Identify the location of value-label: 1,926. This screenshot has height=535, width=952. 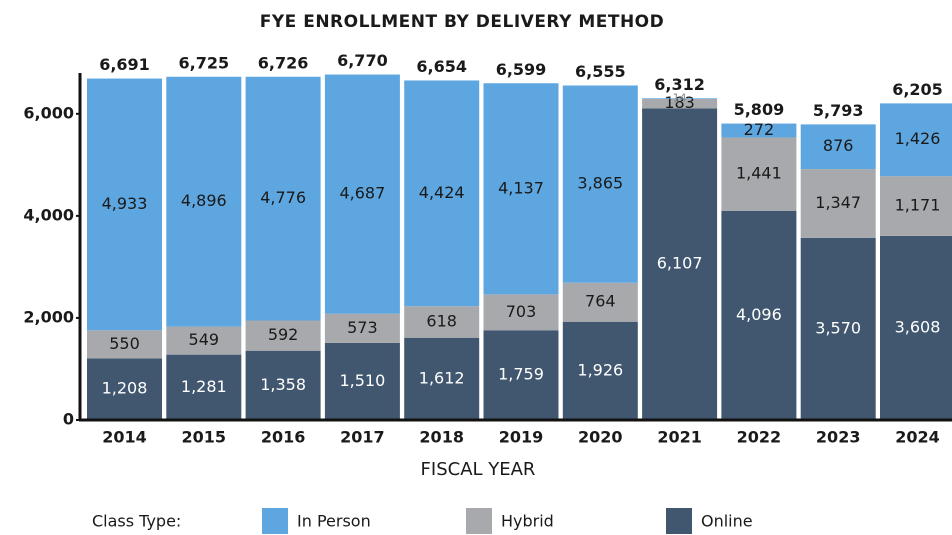
(600, 369).